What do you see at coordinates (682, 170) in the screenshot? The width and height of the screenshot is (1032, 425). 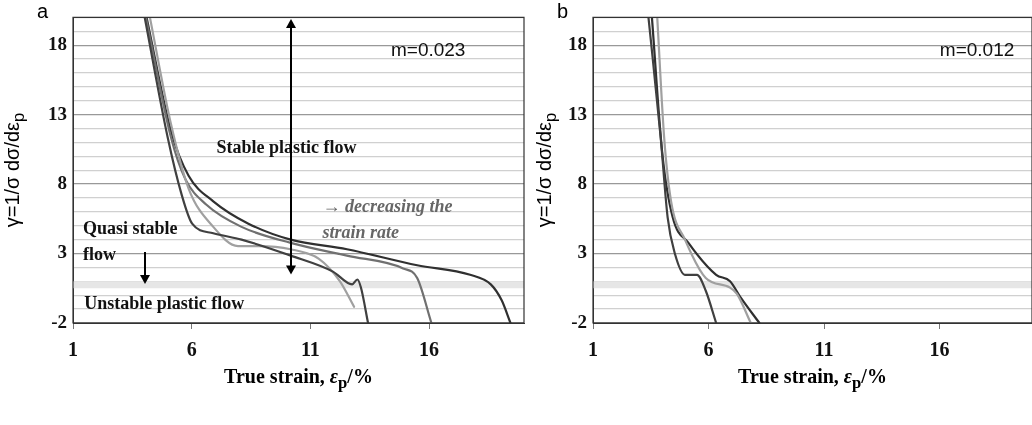 I see `line-series` at bounding box center [682, 170].